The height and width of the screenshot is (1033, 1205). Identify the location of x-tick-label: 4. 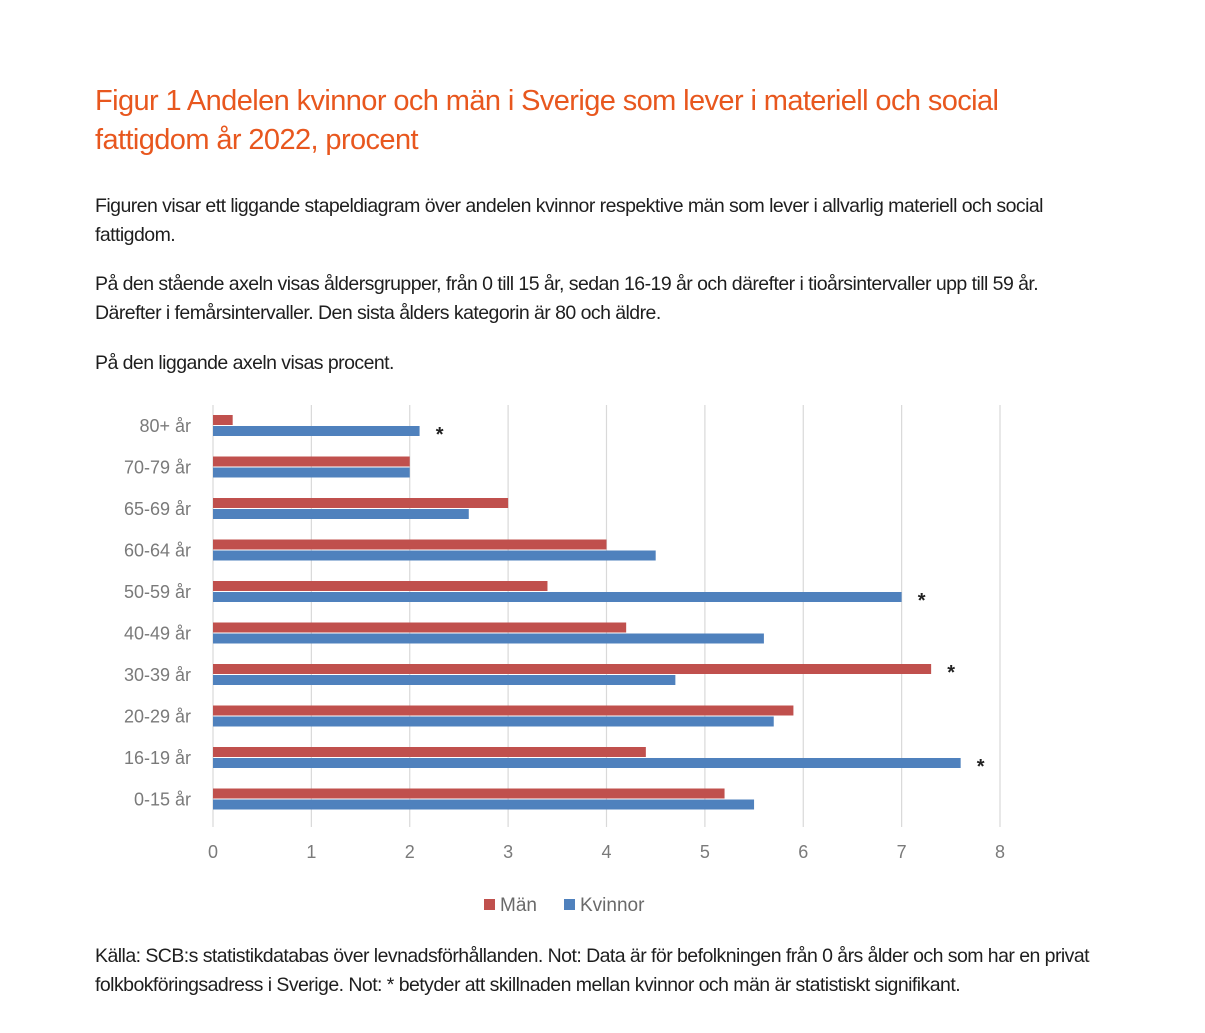
(606, 852).